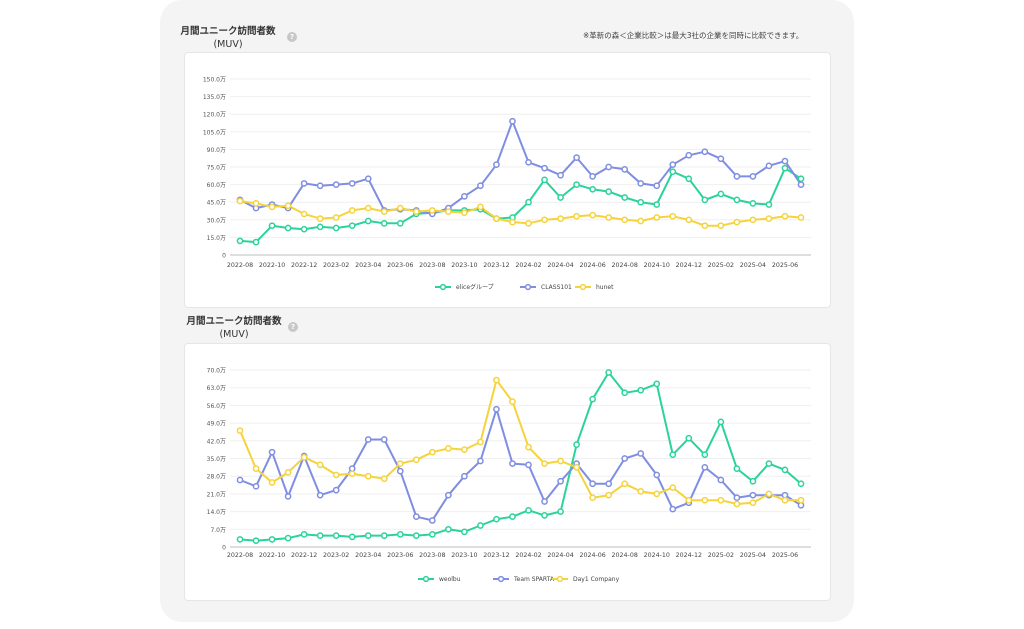  What do you see at coordinates (464, 287) in the screenshot?
I see `legend-item: eliceグループ` at bounding box center [464, 287].